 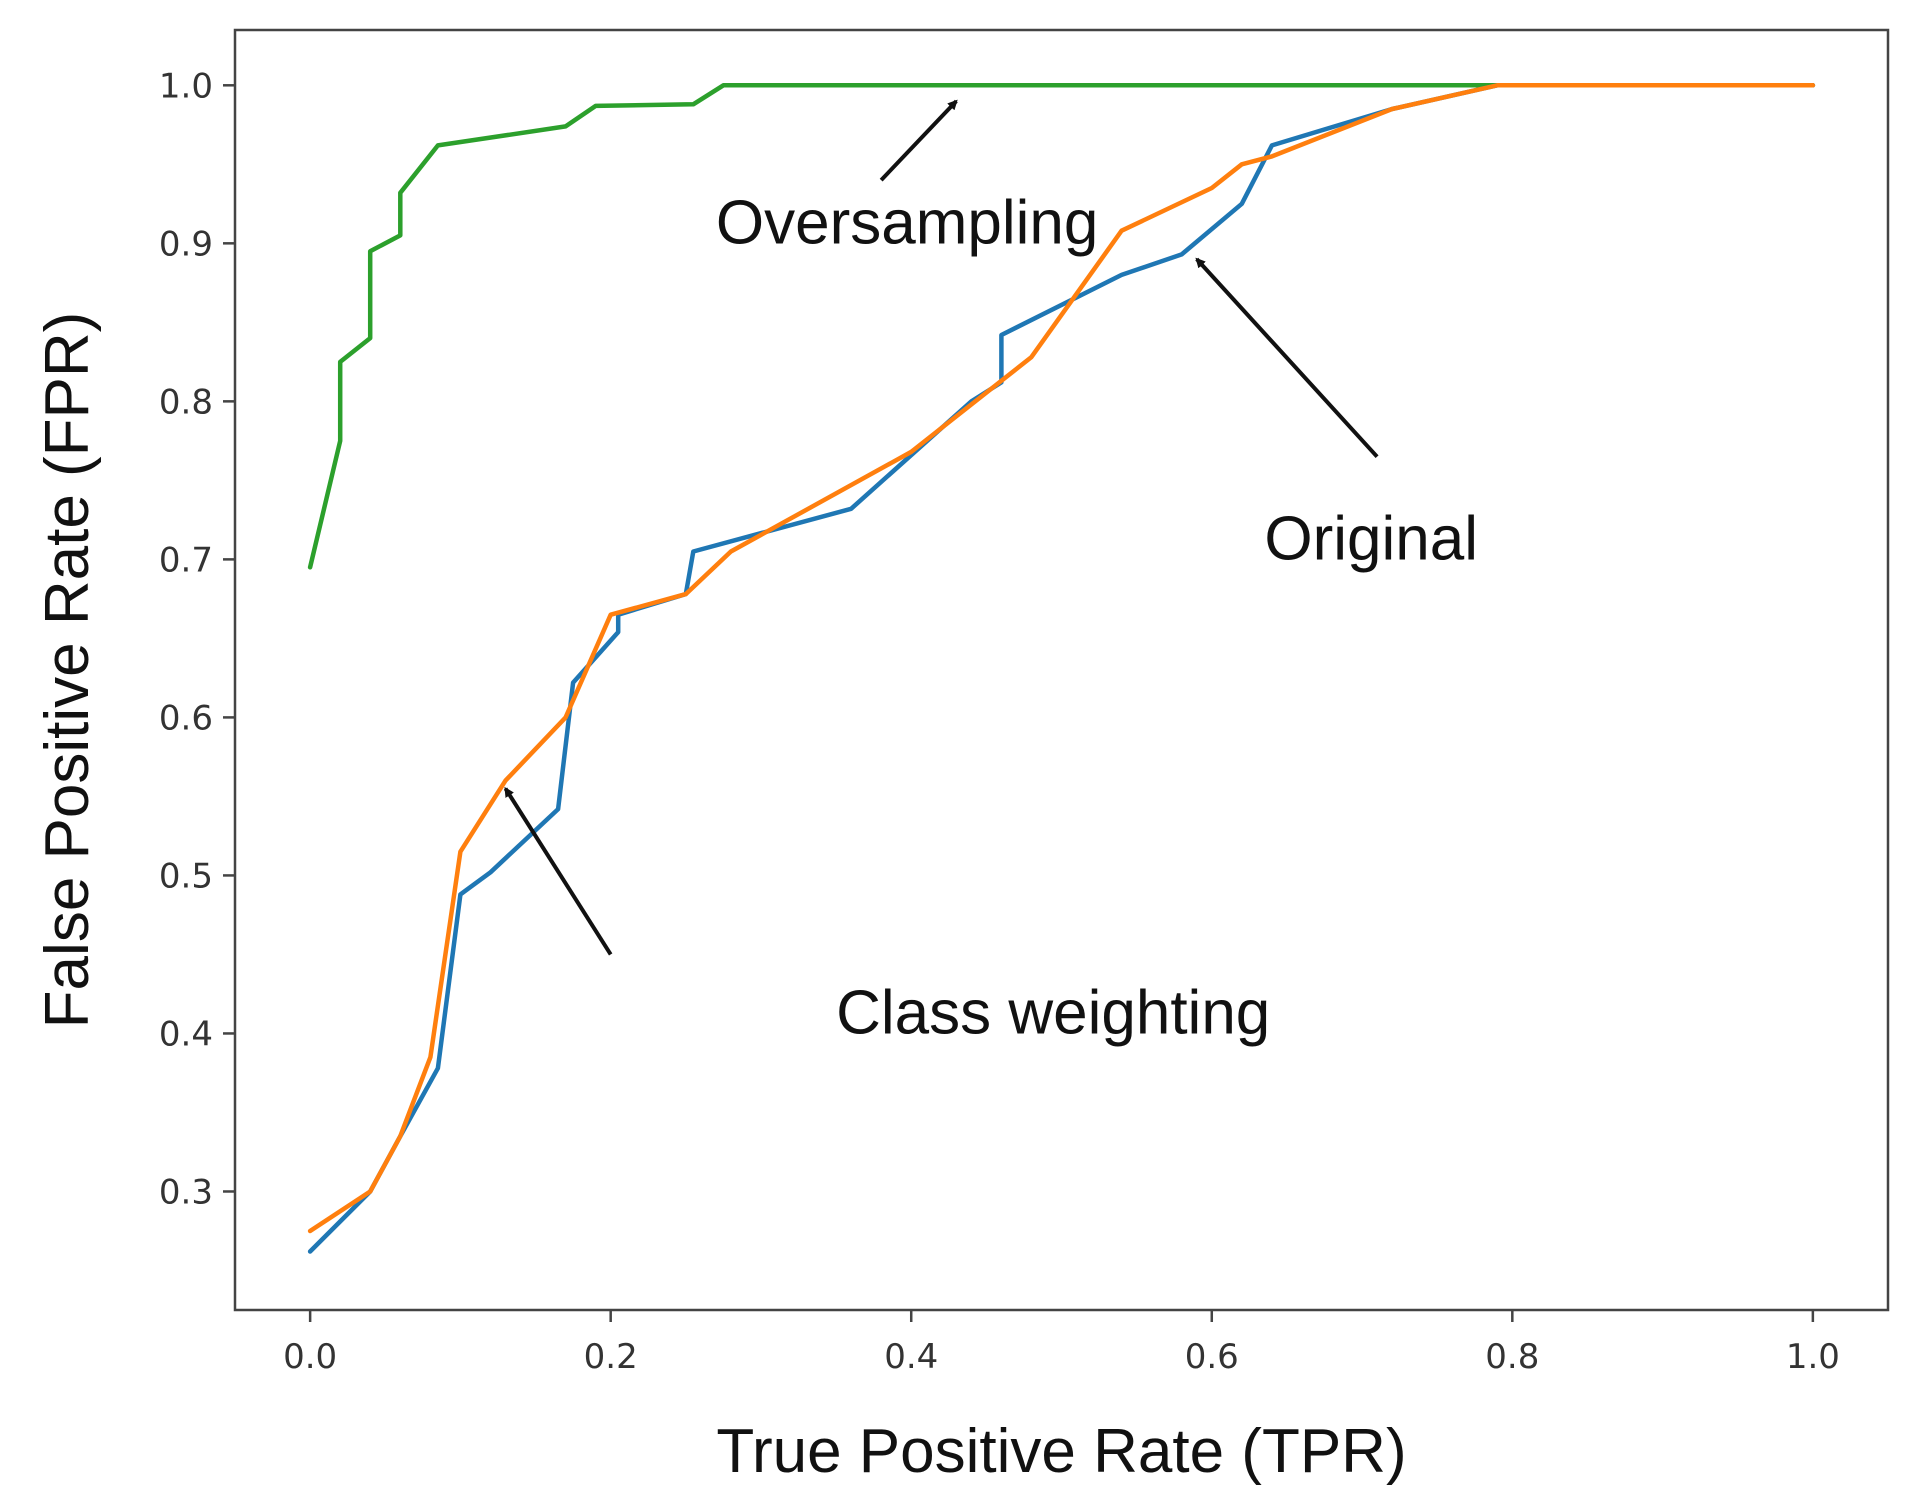 What do you see at coordinates (918, 140) in the screenshot?
I see `annotation-oversampling-arrow` at bounding box center [918, 140].